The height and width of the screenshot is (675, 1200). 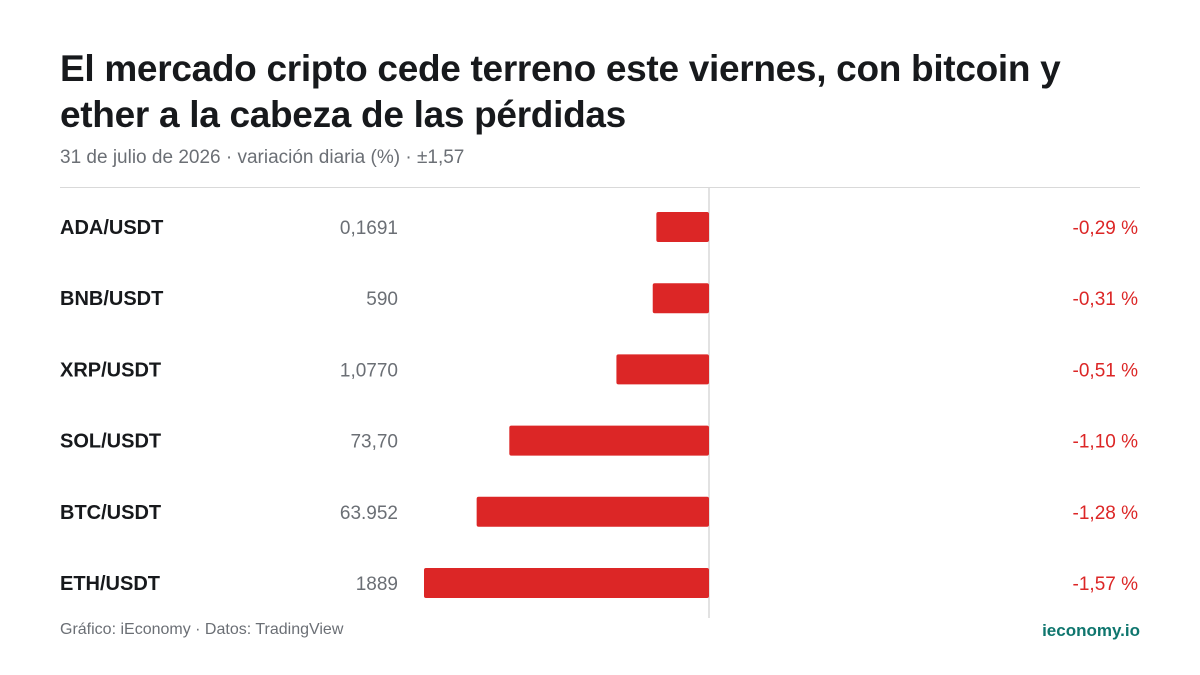 I want to click on header-divider, so click(x=600, y=187).